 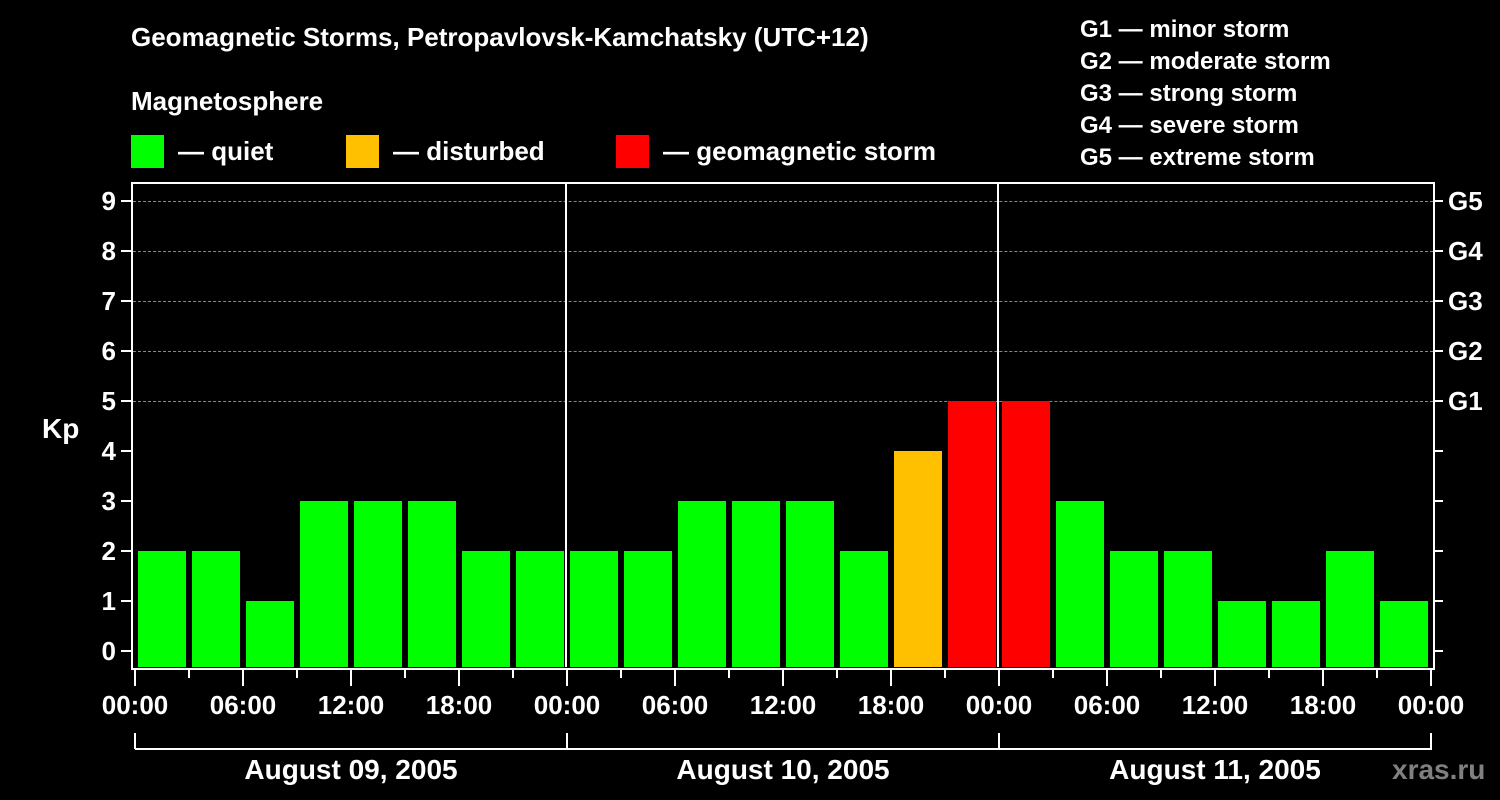 I want to click on g-legend-g2: G2 — moderate storm, so click(x=1205, y=61).